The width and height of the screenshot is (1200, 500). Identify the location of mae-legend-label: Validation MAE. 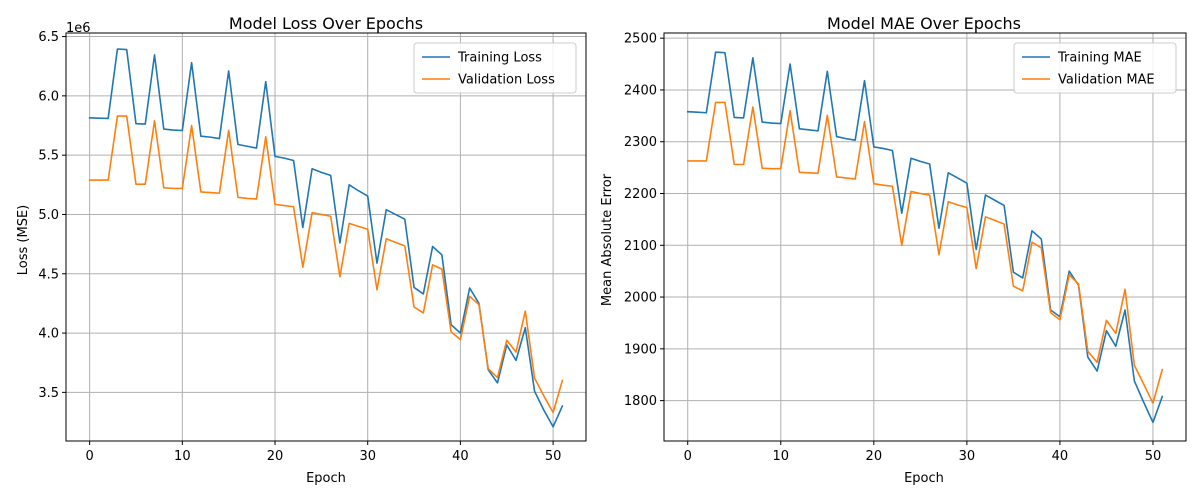
(1106, 80).